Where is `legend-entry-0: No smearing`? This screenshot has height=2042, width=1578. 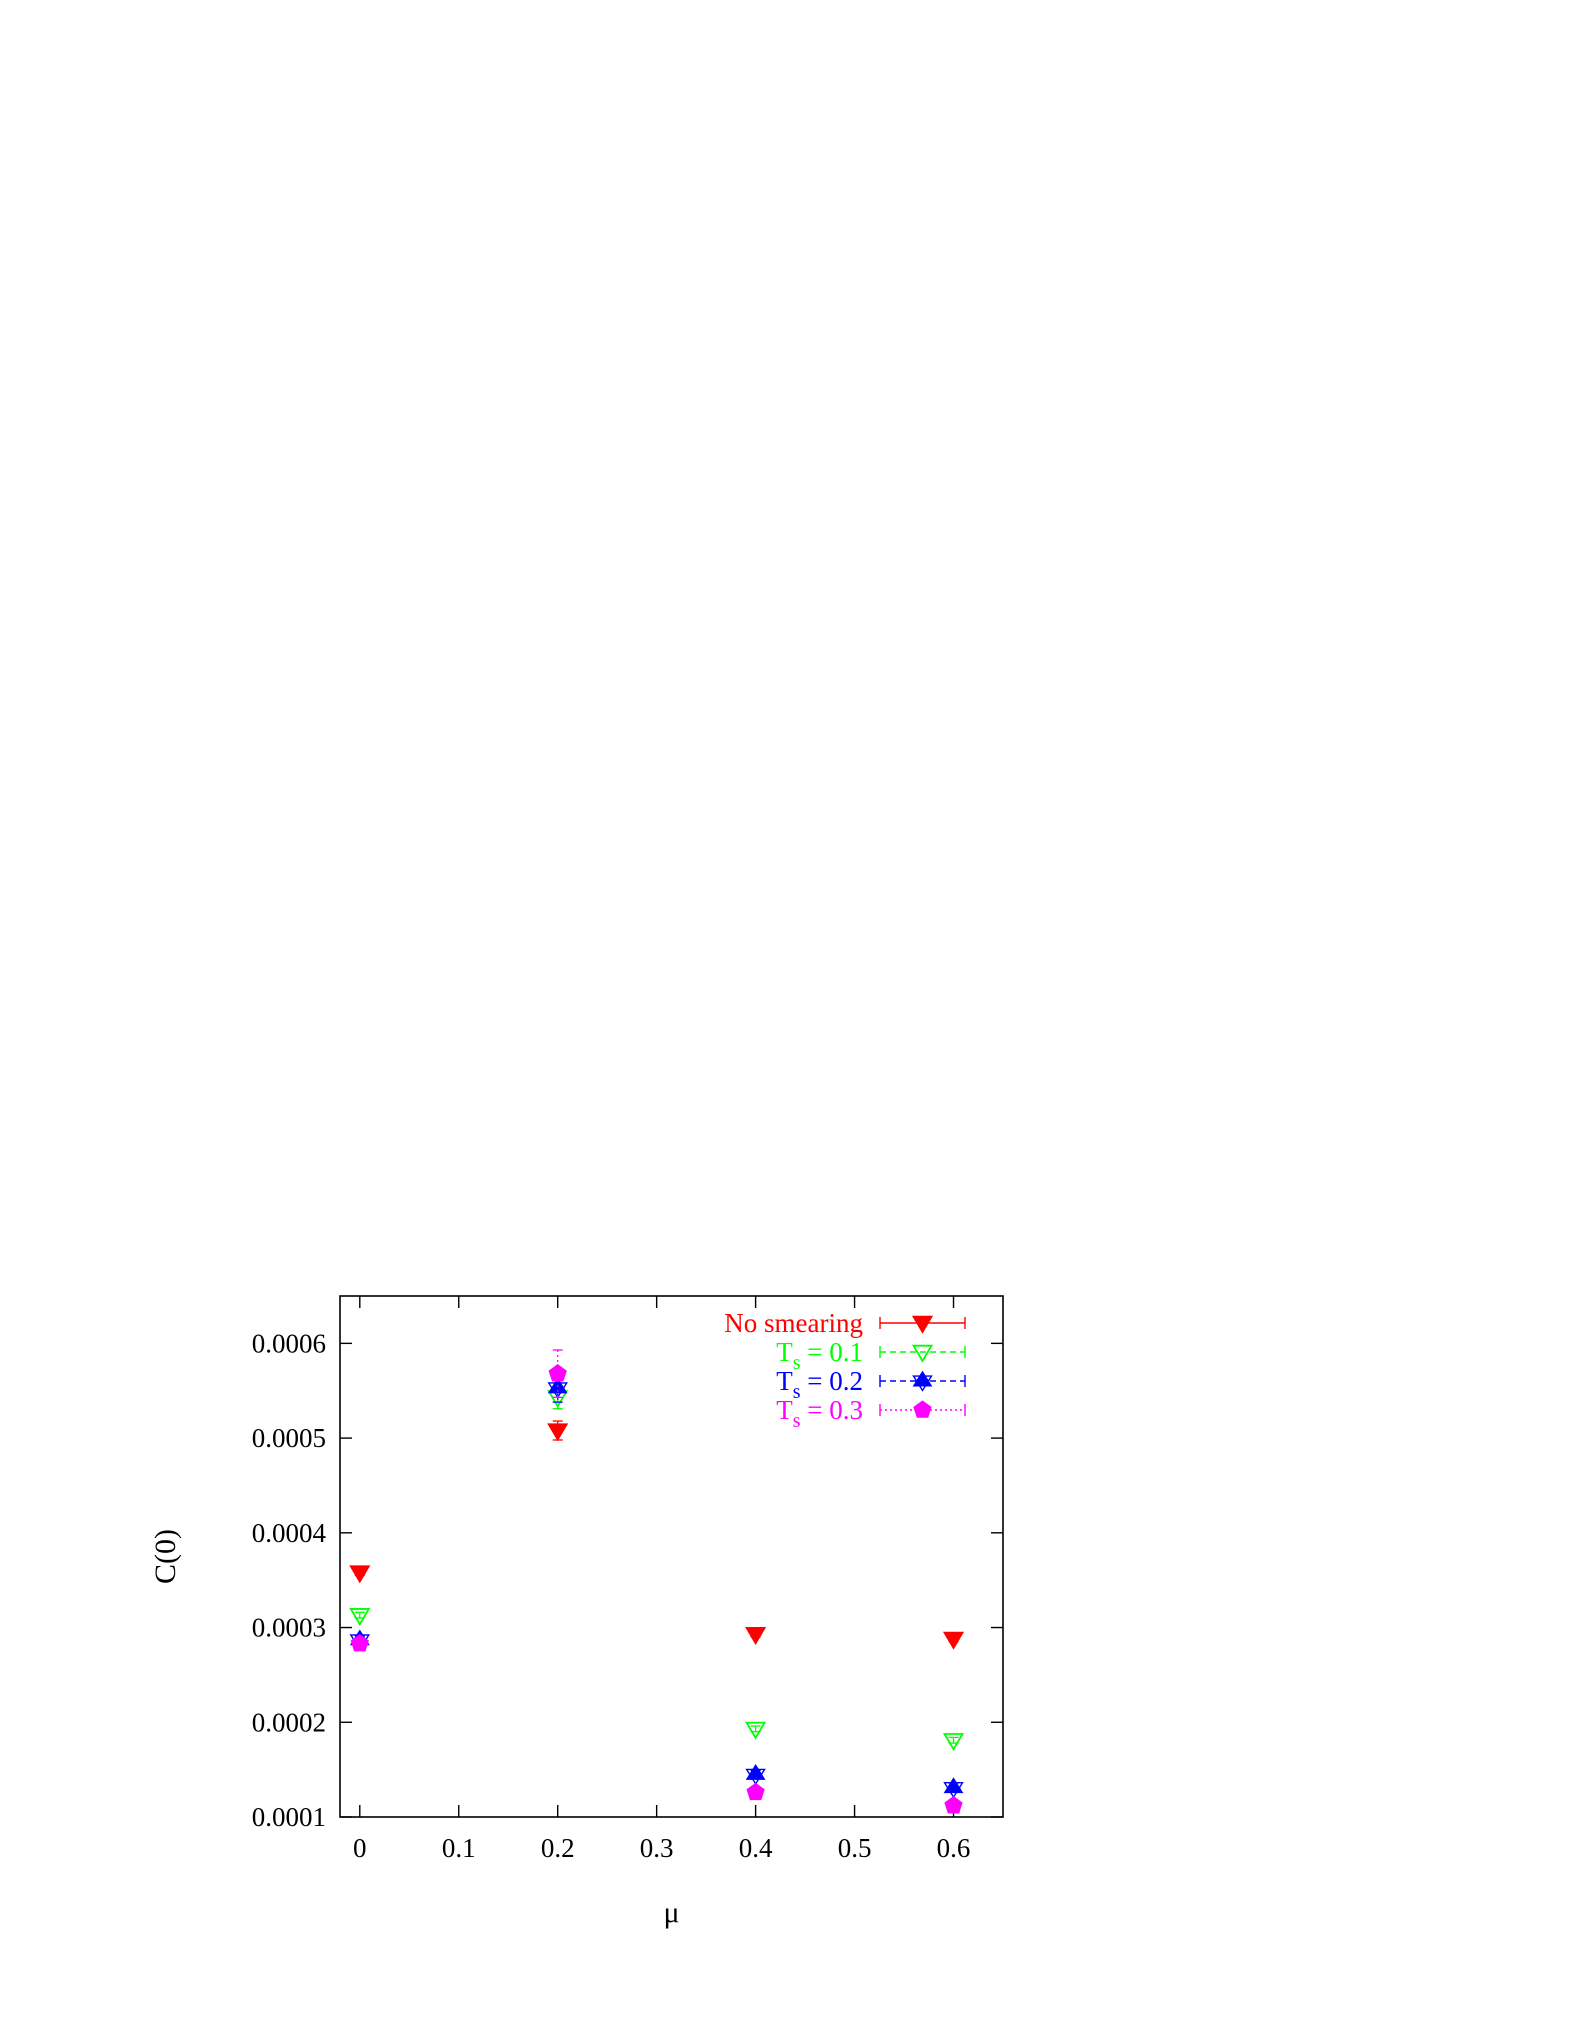 legend-entry-0: No smearing is located at coordinates (845, 1323).